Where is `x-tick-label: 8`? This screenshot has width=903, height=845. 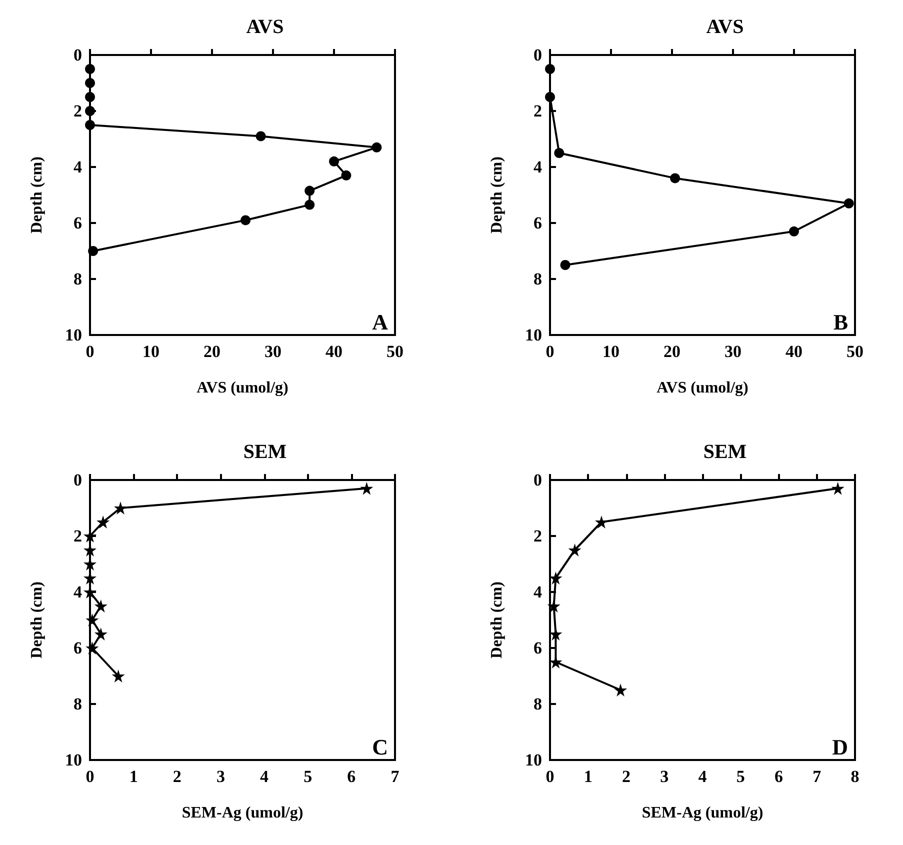
x-tick-label: 8 is located at coordinates (855, 776).